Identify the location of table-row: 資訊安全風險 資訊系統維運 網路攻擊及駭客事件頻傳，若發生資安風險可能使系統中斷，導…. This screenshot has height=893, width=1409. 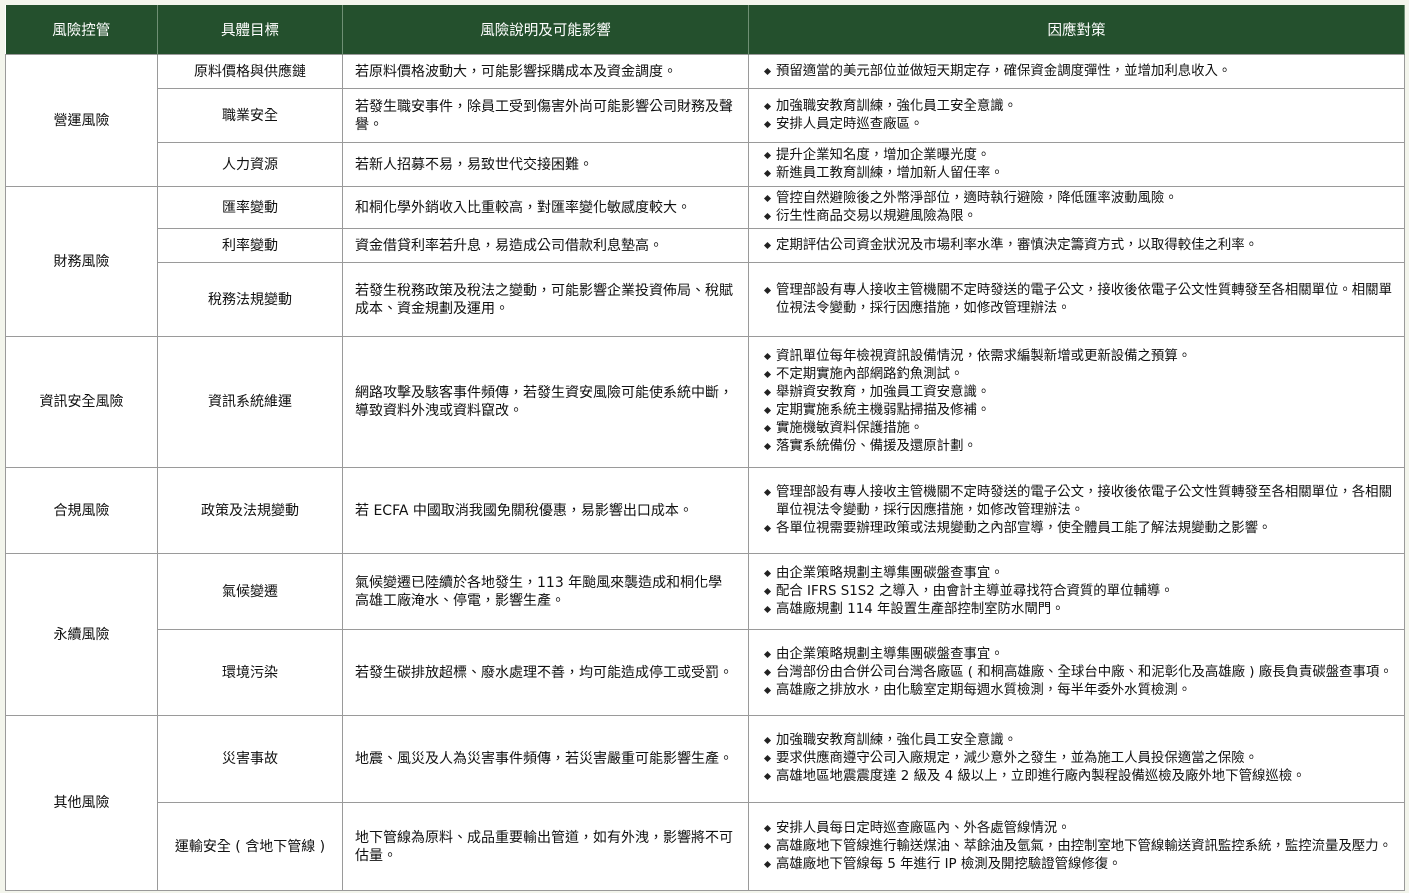
(705, 402).